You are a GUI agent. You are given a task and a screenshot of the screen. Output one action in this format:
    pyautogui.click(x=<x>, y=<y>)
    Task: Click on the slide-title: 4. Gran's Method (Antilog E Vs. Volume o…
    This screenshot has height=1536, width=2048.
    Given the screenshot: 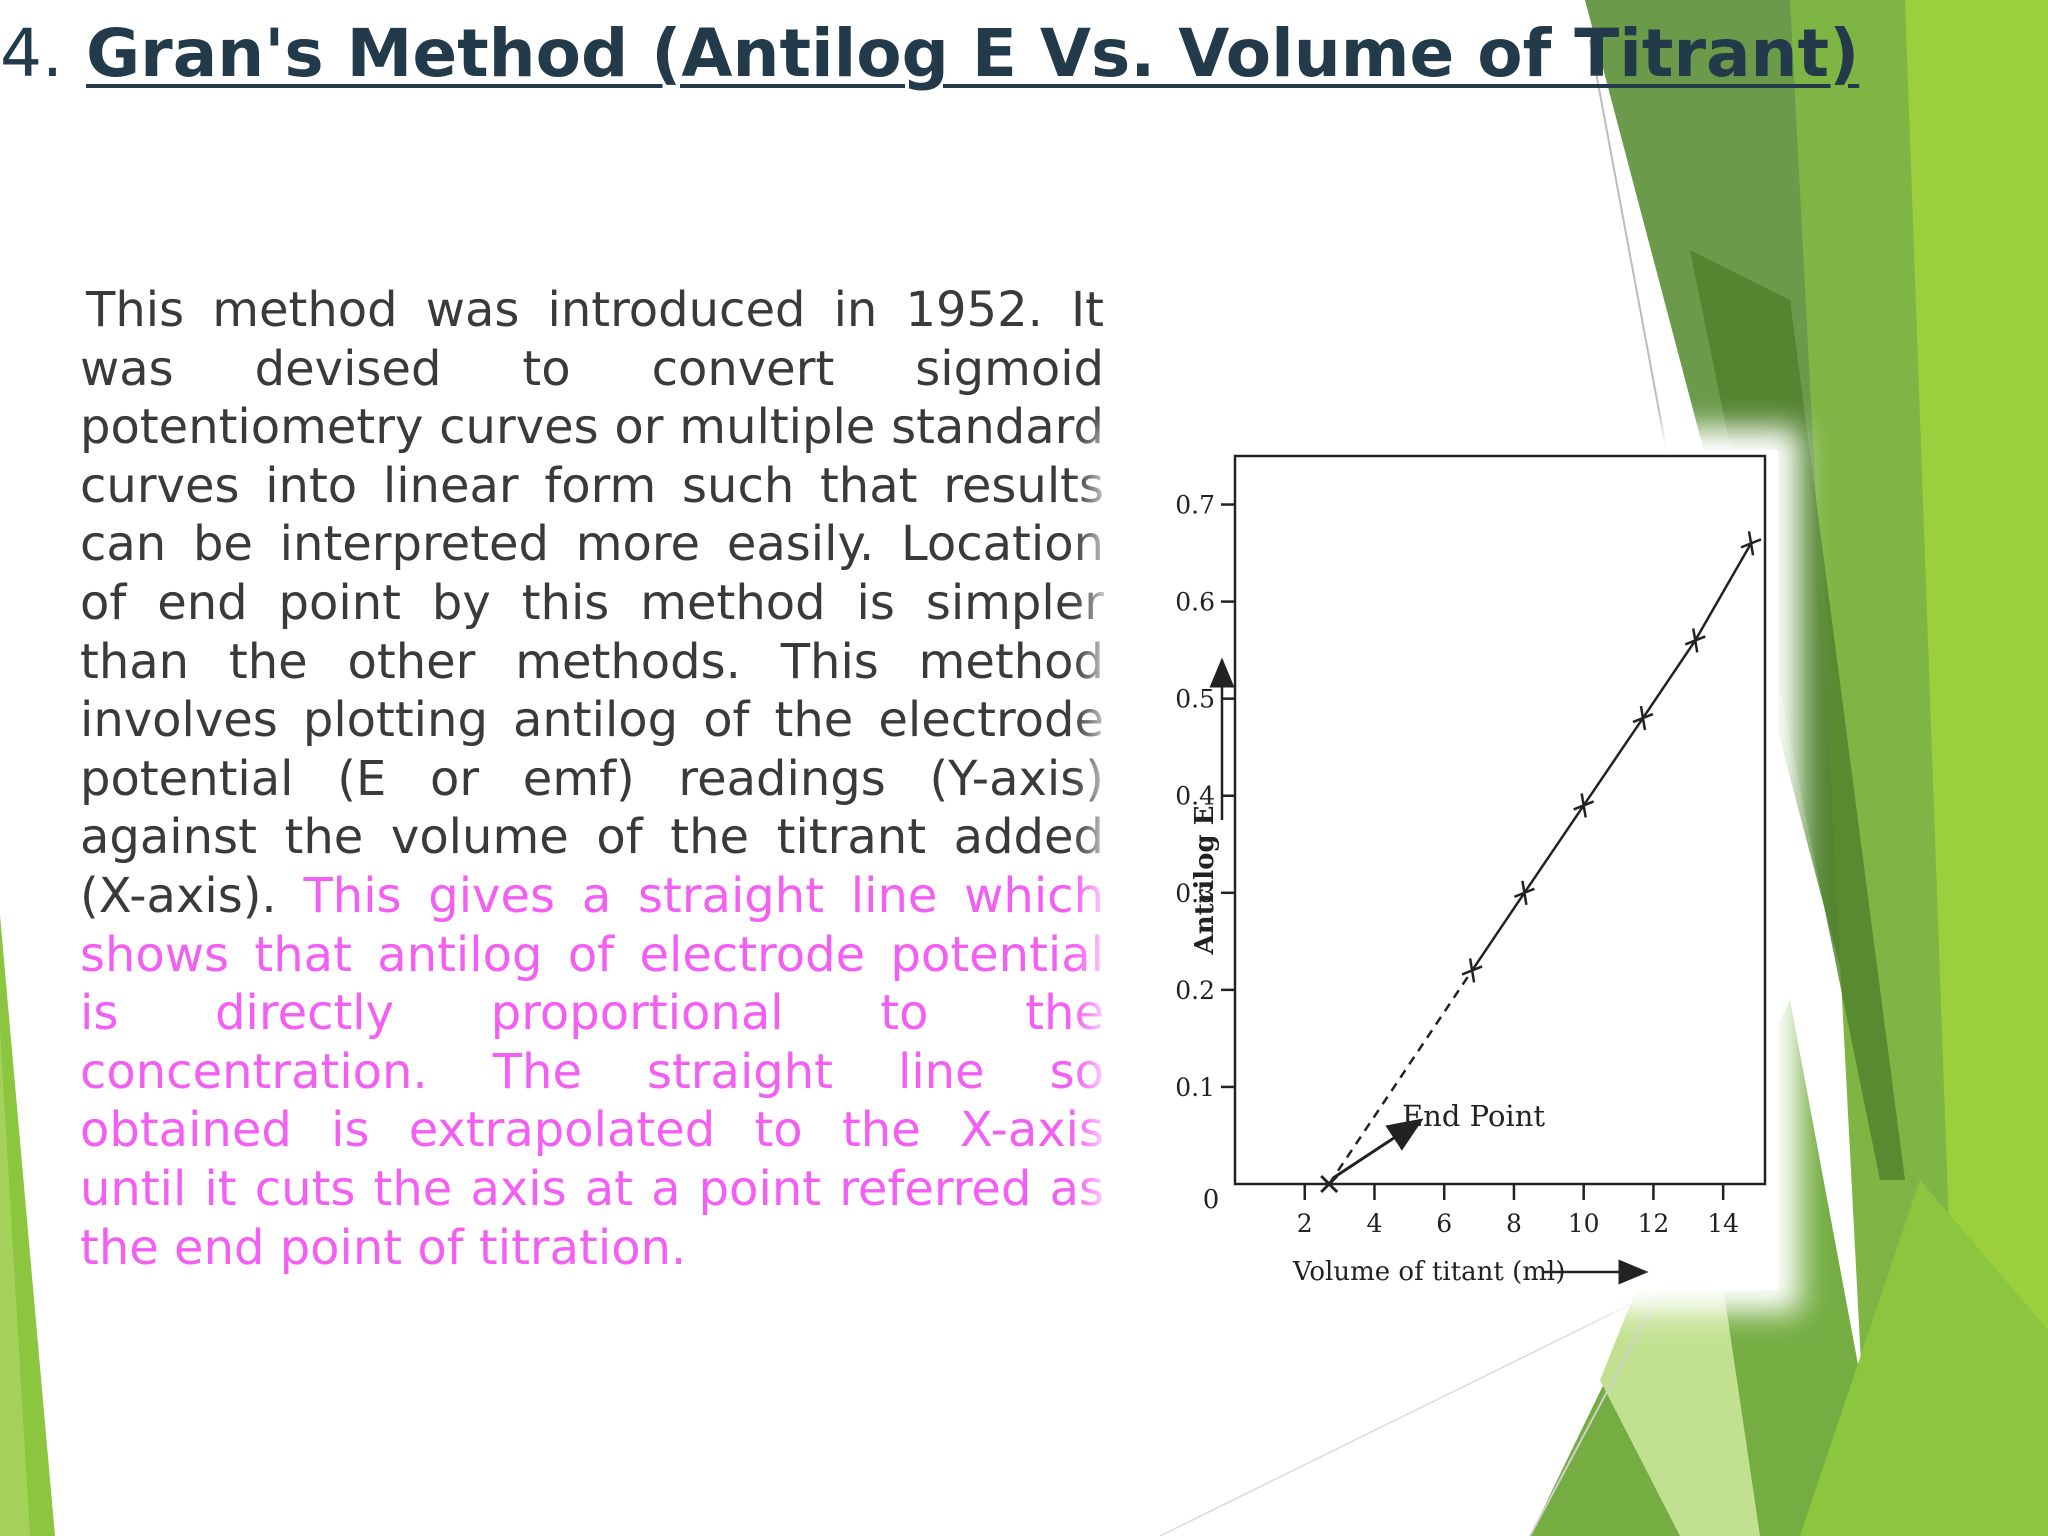 What is the action you would take?
    pyautogui.click(x=929, y=54)
    